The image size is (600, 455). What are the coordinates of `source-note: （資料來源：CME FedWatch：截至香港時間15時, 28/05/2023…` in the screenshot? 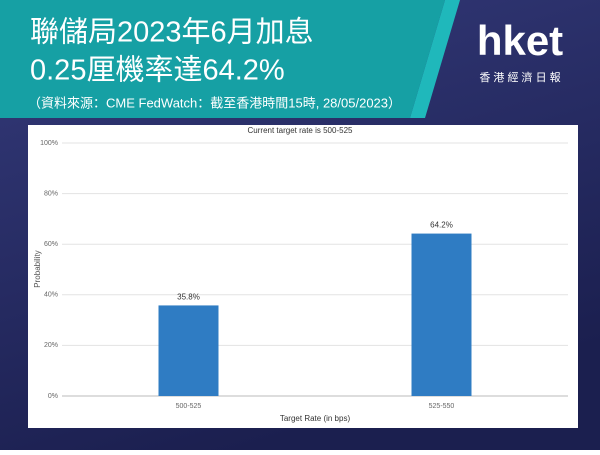 It's located at (214, 102).